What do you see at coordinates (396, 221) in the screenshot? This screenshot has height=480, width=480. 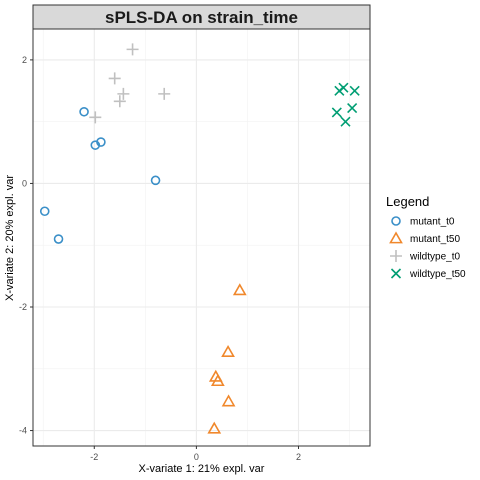 I see `legend-key-mutant_t0` at bounding box center [396, 221].